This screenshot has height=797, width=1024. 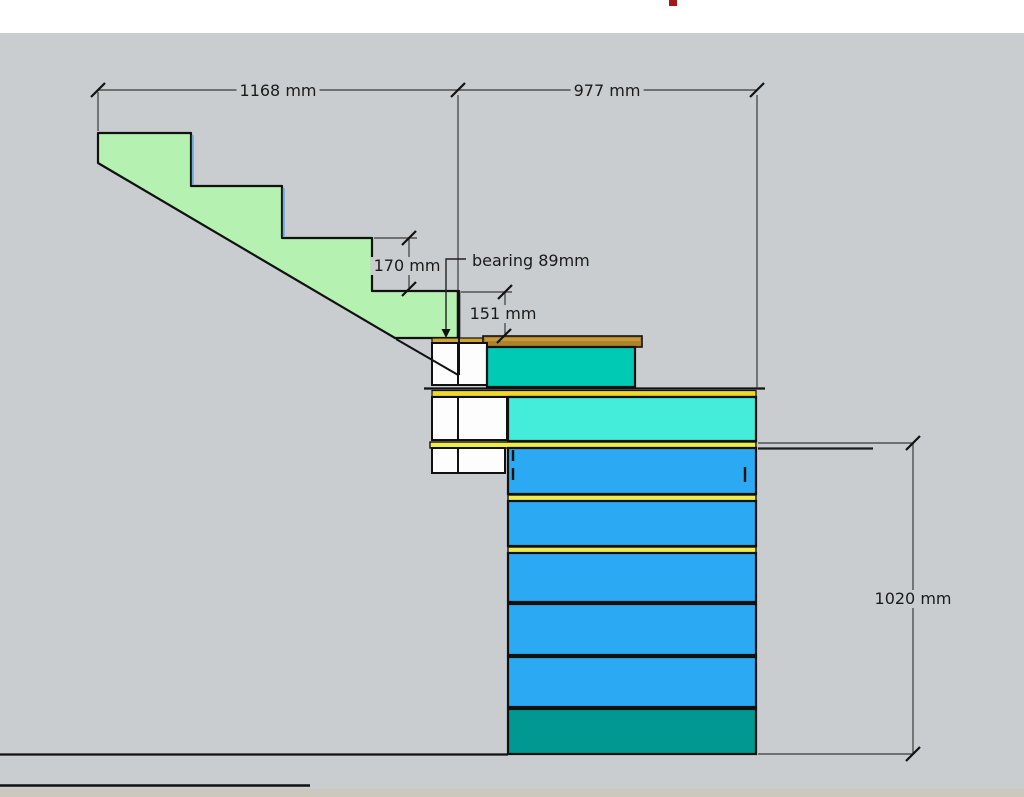 I want to click on ground-lines, so click(x=254, y=770).